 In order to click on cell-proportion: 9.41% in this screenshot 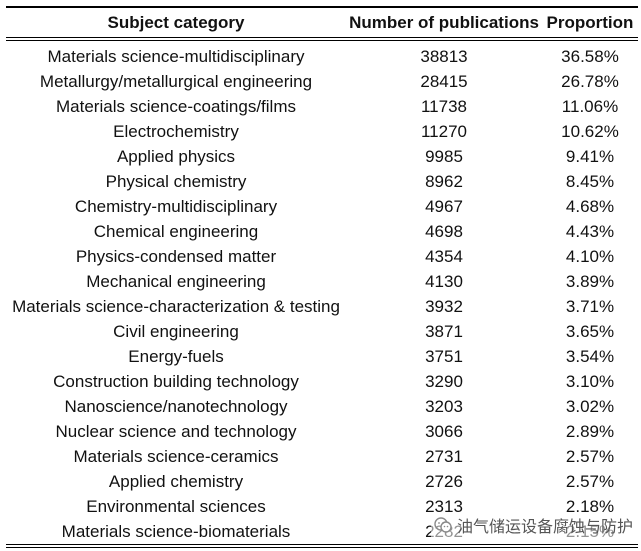, I will do `click(590, 156)`.